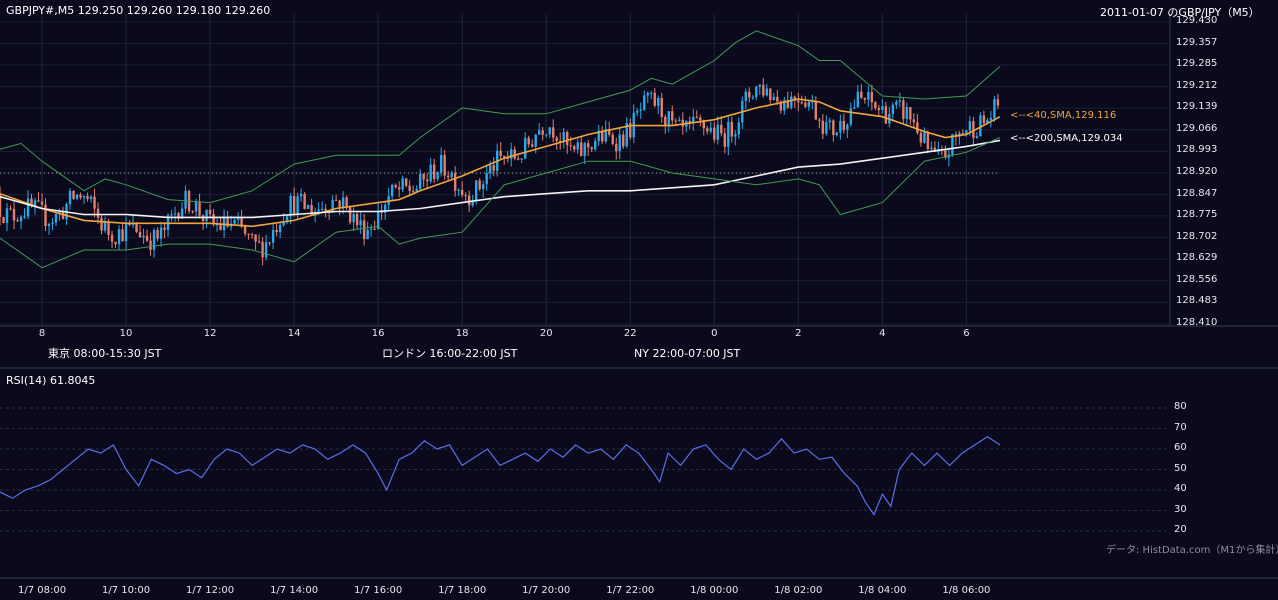  I want to click on price-tick-label: 128.775, so click(1197, 214).